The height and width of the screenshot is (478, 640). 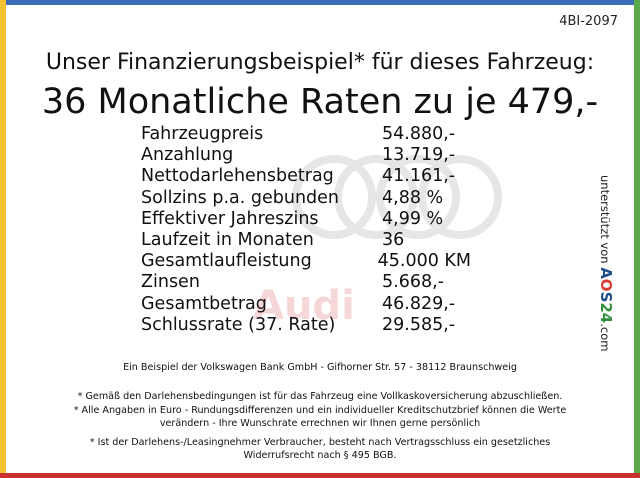 I want to click on table-row: Nettodarlehensbetrag 41.161,-, so click(x=306, y=176).